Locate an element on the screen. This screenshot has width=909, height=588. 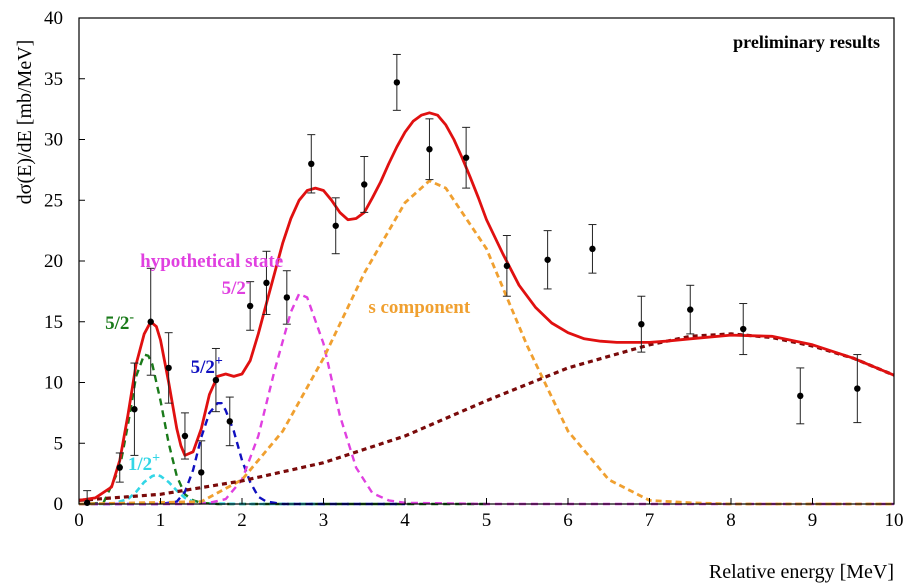
annotation-lab-scomp: s component is located at coordinates (419, 307).